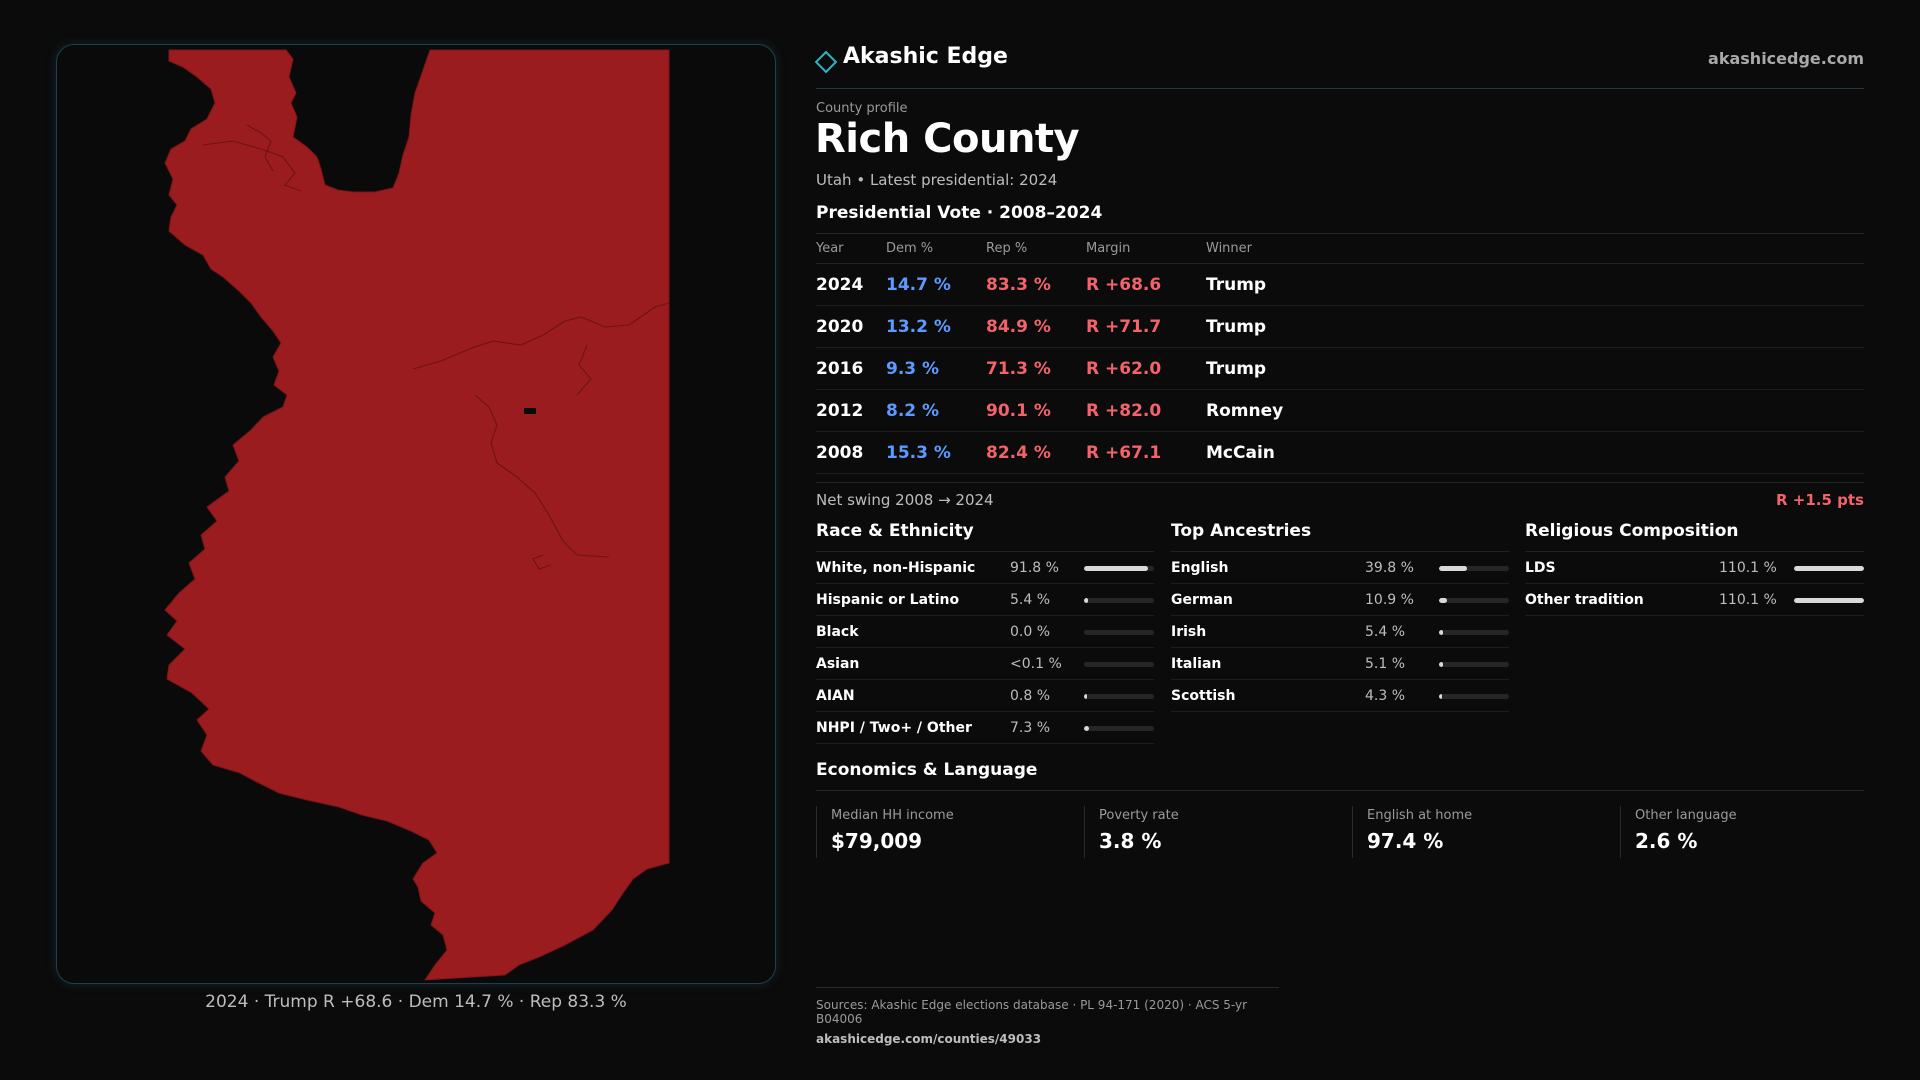 This screenshot has width=1920, height=1080. Describe the element at coordinates (1030, 632) in the screenshot. I see `item-value: 0.0 %` at that location.